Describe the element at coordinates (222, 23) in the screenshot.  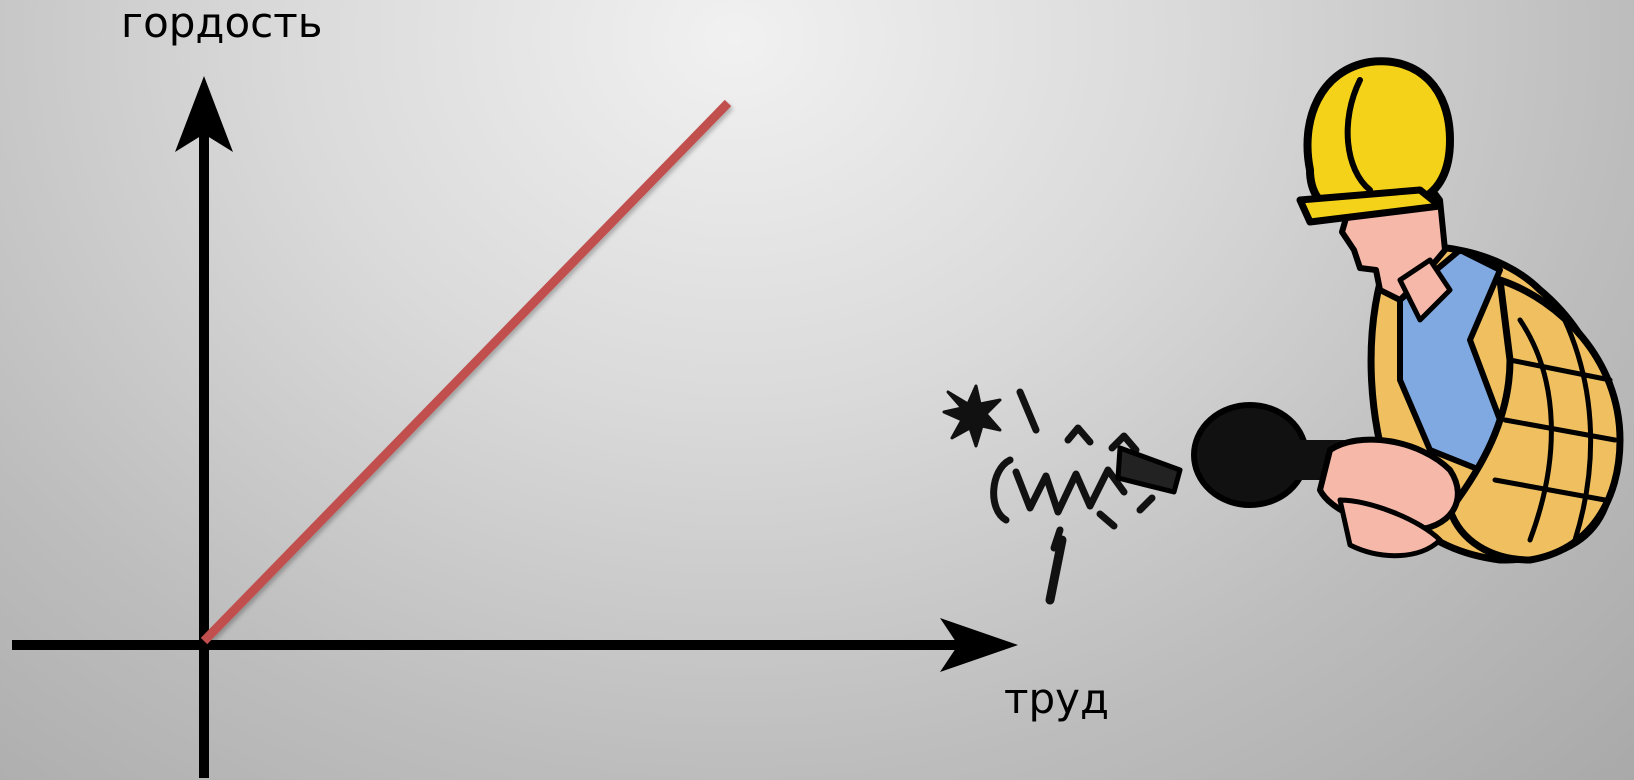
I see `y-axis-label: гордость` at that location.